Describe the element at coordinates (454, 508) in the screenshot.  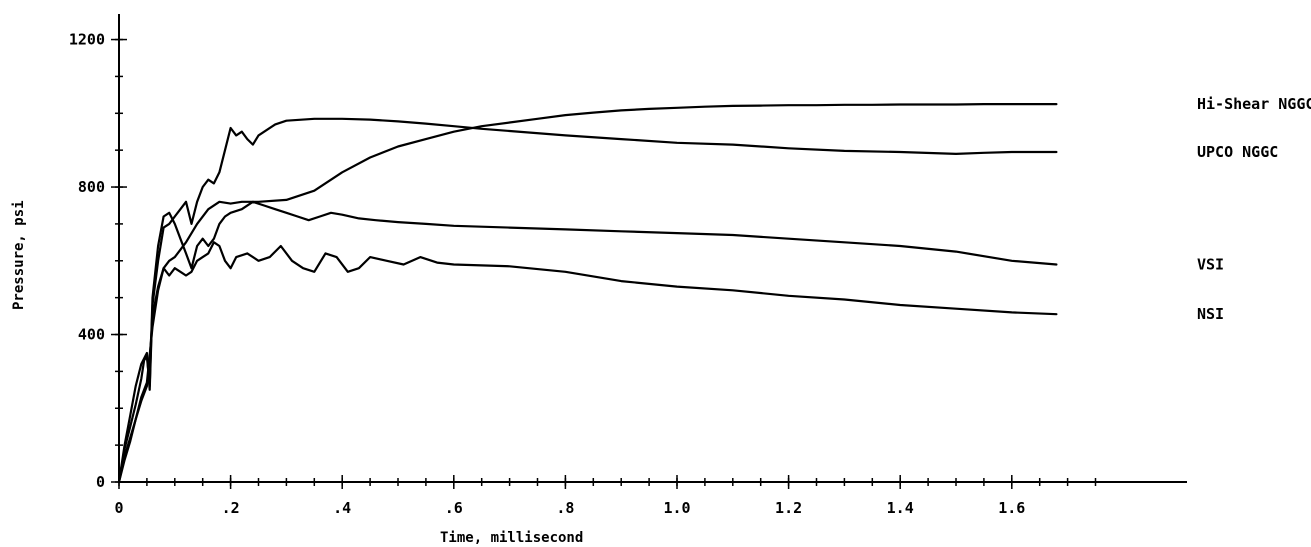
I see `x-tick-label: .6` at that location.